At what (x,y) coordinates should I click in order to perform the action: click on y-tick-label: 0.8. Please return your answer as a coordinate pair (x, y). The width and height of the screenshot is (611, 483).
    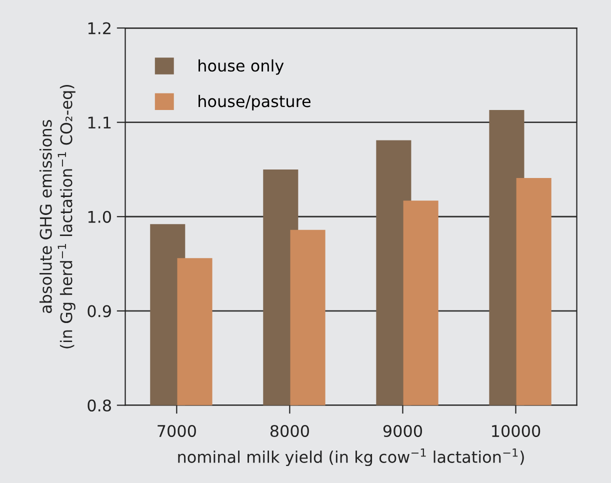
    Looking at the image, I should click on (99, 405).